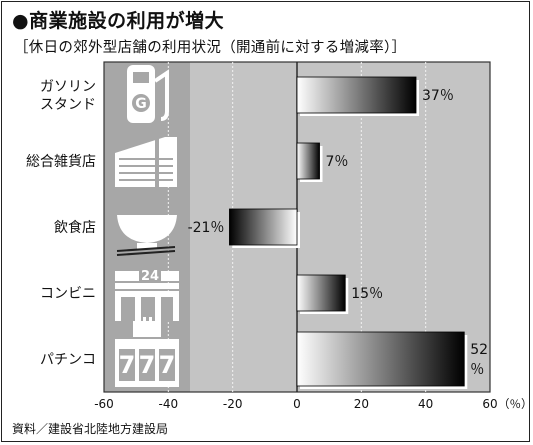 This screenshot has width=533, height=445. I want to click on bowl-icon, so click(146, 235).